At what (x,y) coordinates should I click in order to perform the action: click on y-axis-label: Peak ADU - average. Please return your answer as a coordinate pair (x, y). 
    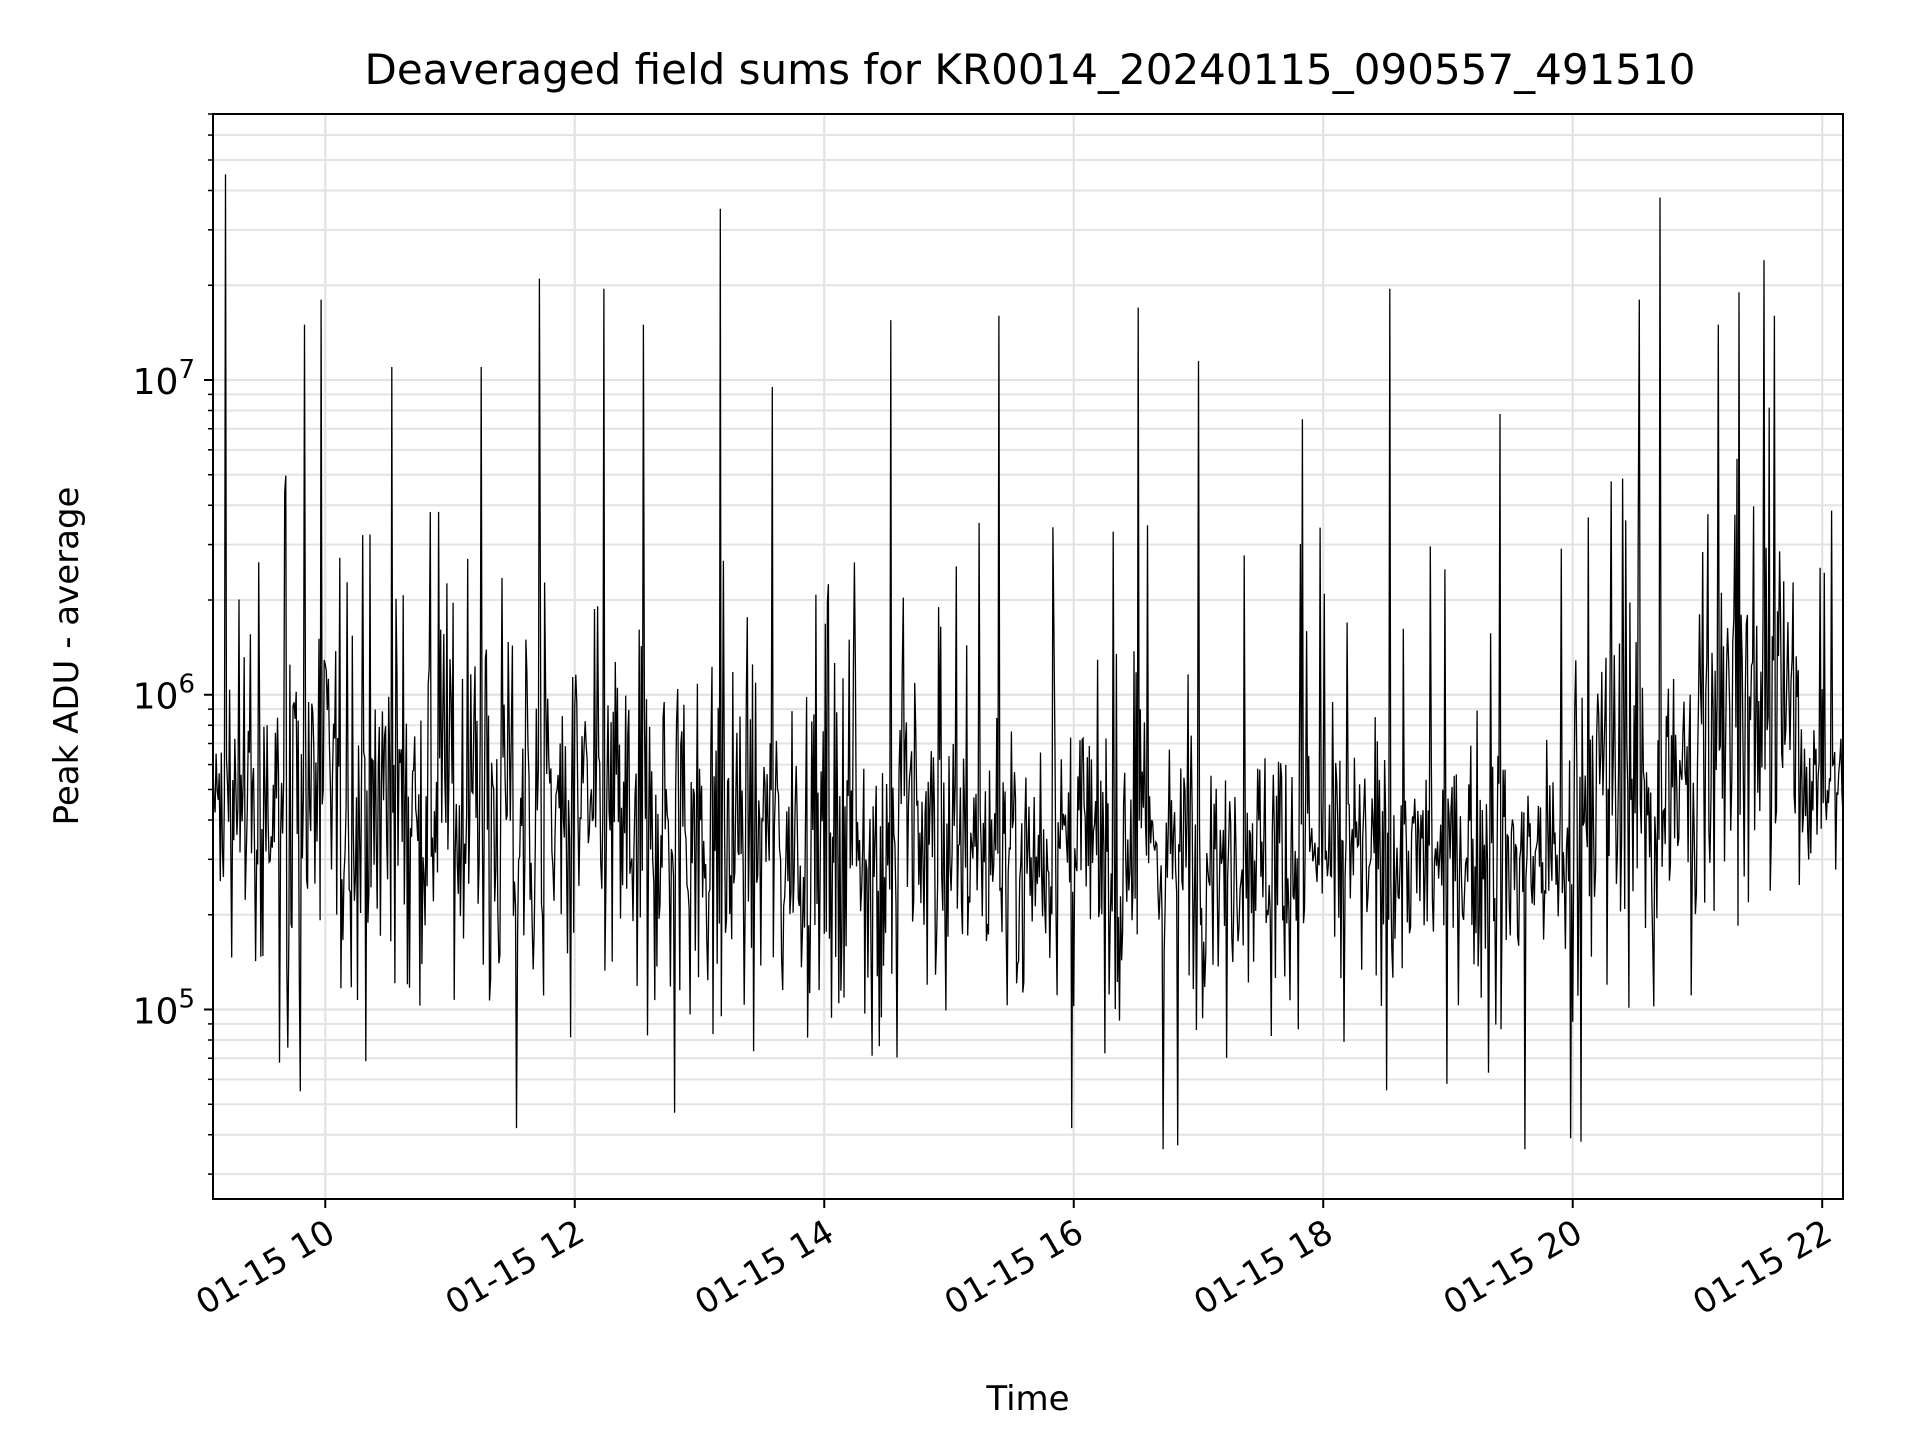
    Looking at the image, I should click on (67, 656).